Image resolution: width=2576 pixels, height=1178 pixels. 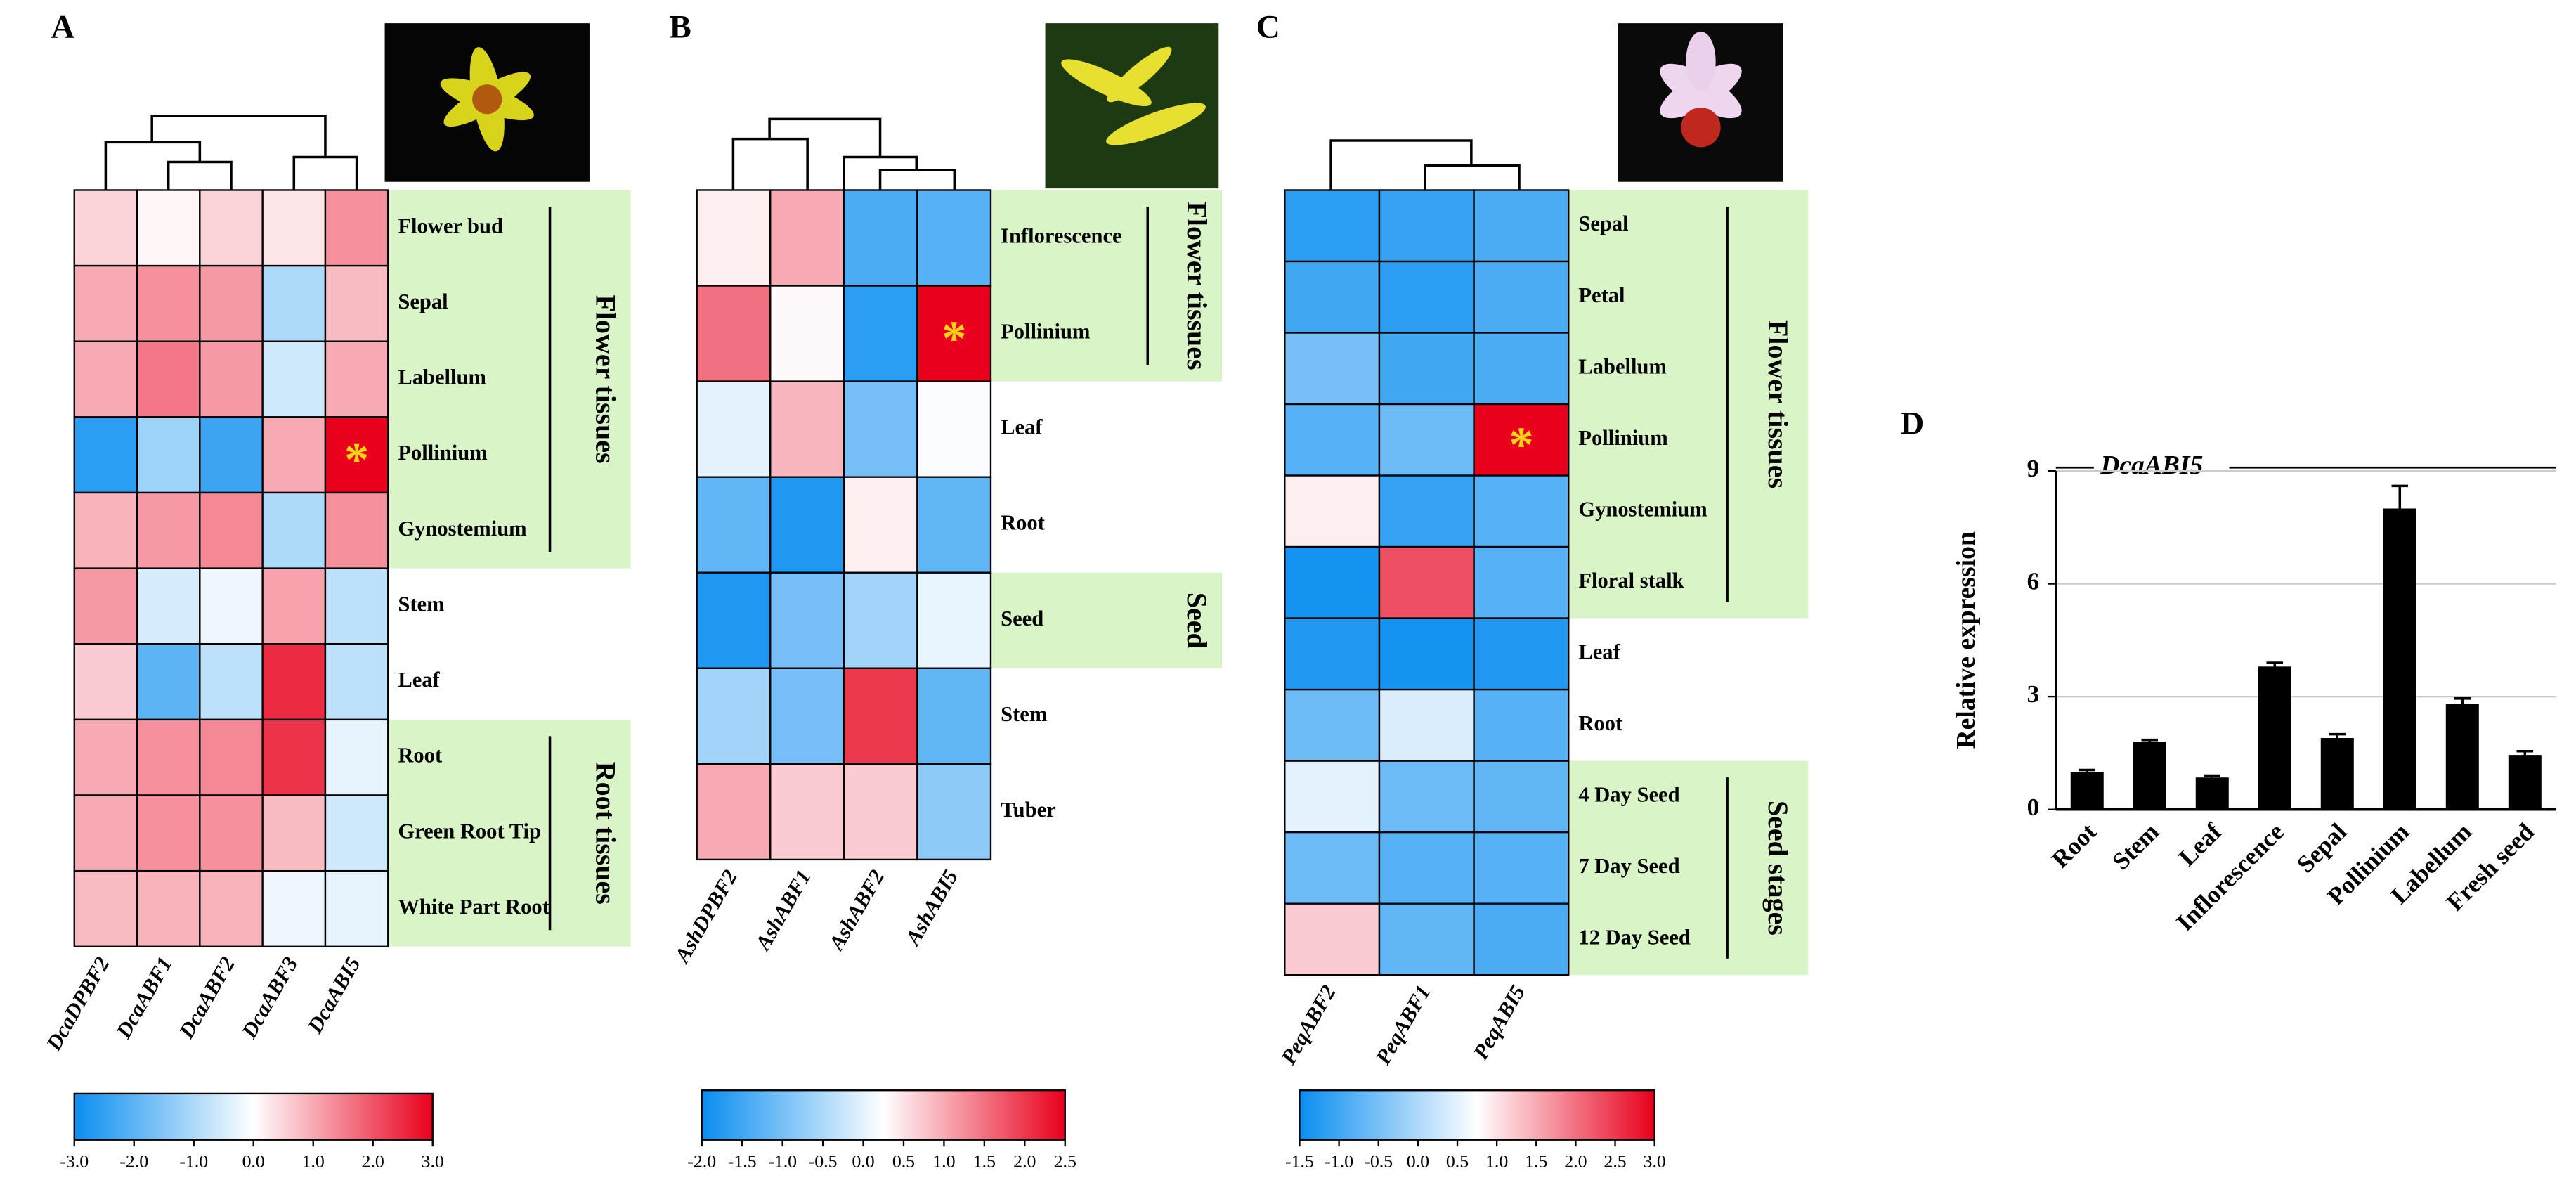 I want to click on row-label: Gynostemium, so click(x=1642, y=509).